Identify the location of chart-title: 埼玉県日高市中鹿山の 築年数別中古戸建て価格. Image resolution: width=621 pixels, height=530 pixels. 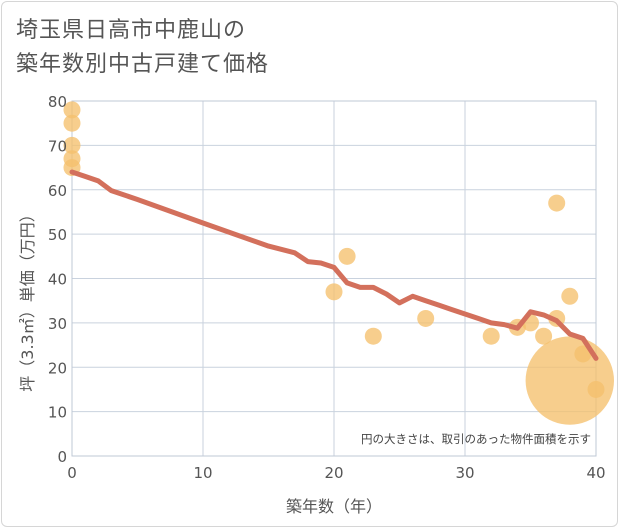
(142, 48).